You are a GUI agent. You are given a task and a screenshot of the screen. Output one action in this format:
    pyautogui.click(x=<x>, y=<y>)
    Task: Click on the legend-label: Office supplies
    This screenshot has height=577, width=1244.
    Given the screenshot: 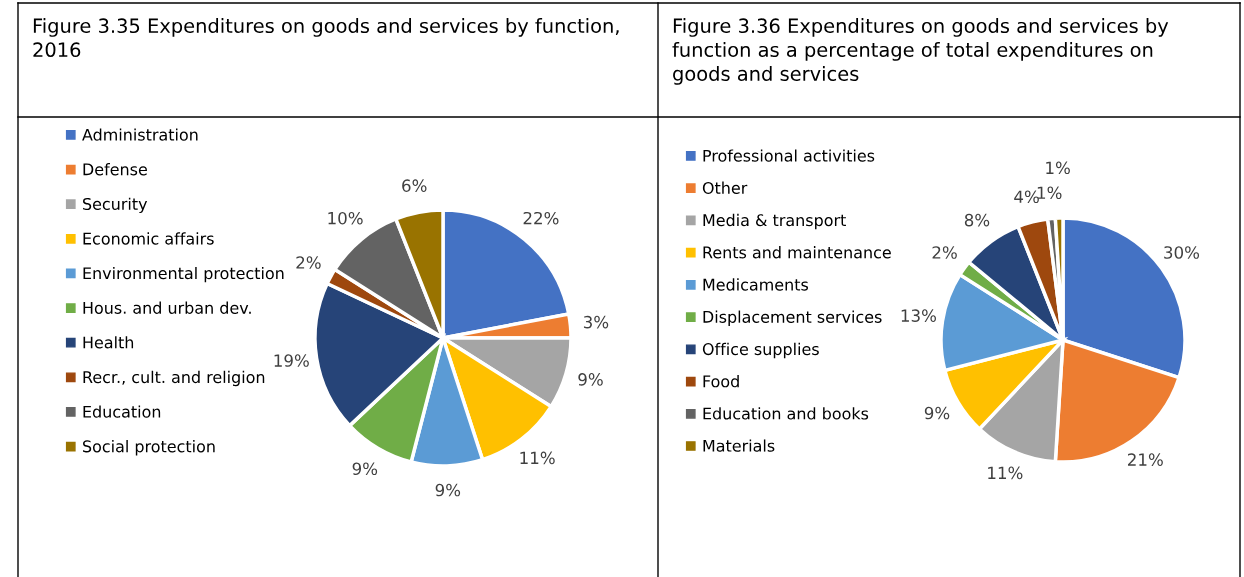 What is the action you would take?
    pyautogui.click(x=760, y=350)
    